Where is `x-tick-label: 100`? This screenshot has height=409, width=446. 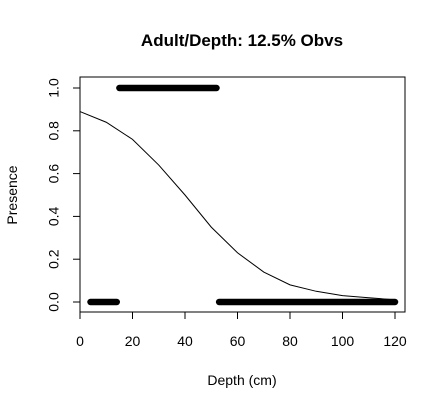 x-tick-label: 100 is located at coordinates (343, 341).